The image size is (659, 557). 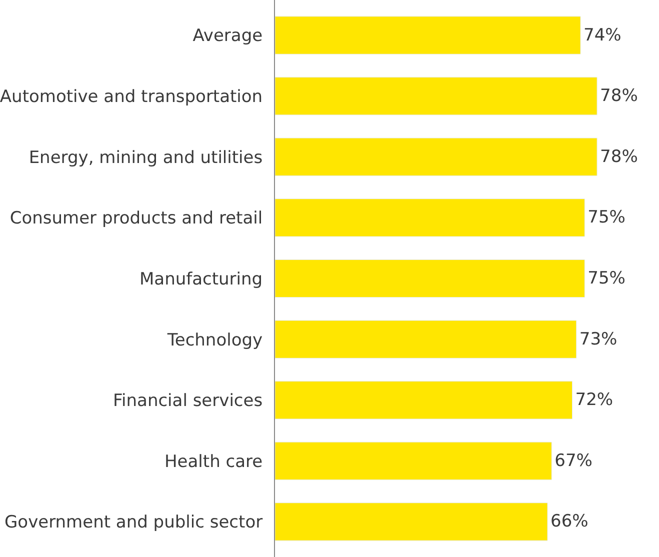 I want to click on data-label: 73%, so click(x=598, y=339).